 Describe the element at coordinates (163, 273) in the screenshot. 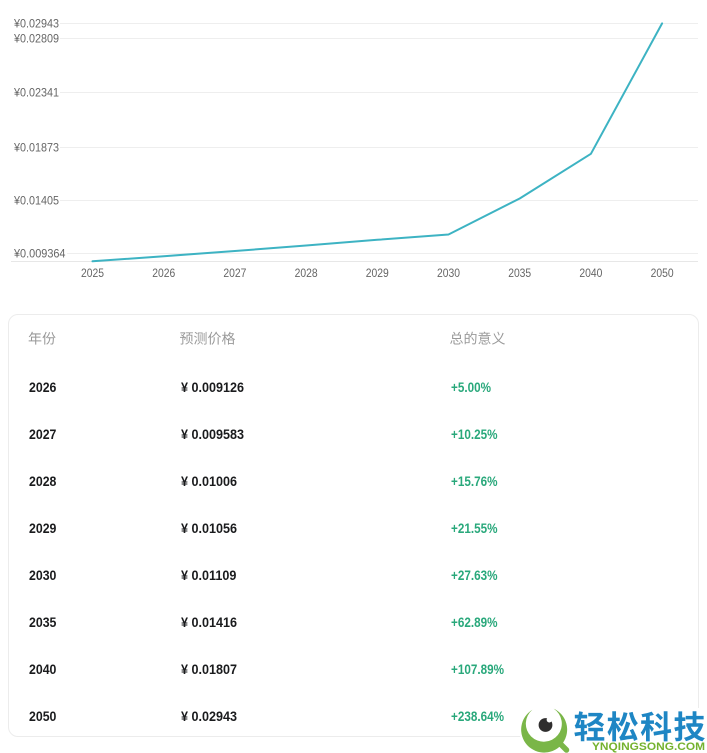

I see `svg-text: 2026` at that location.